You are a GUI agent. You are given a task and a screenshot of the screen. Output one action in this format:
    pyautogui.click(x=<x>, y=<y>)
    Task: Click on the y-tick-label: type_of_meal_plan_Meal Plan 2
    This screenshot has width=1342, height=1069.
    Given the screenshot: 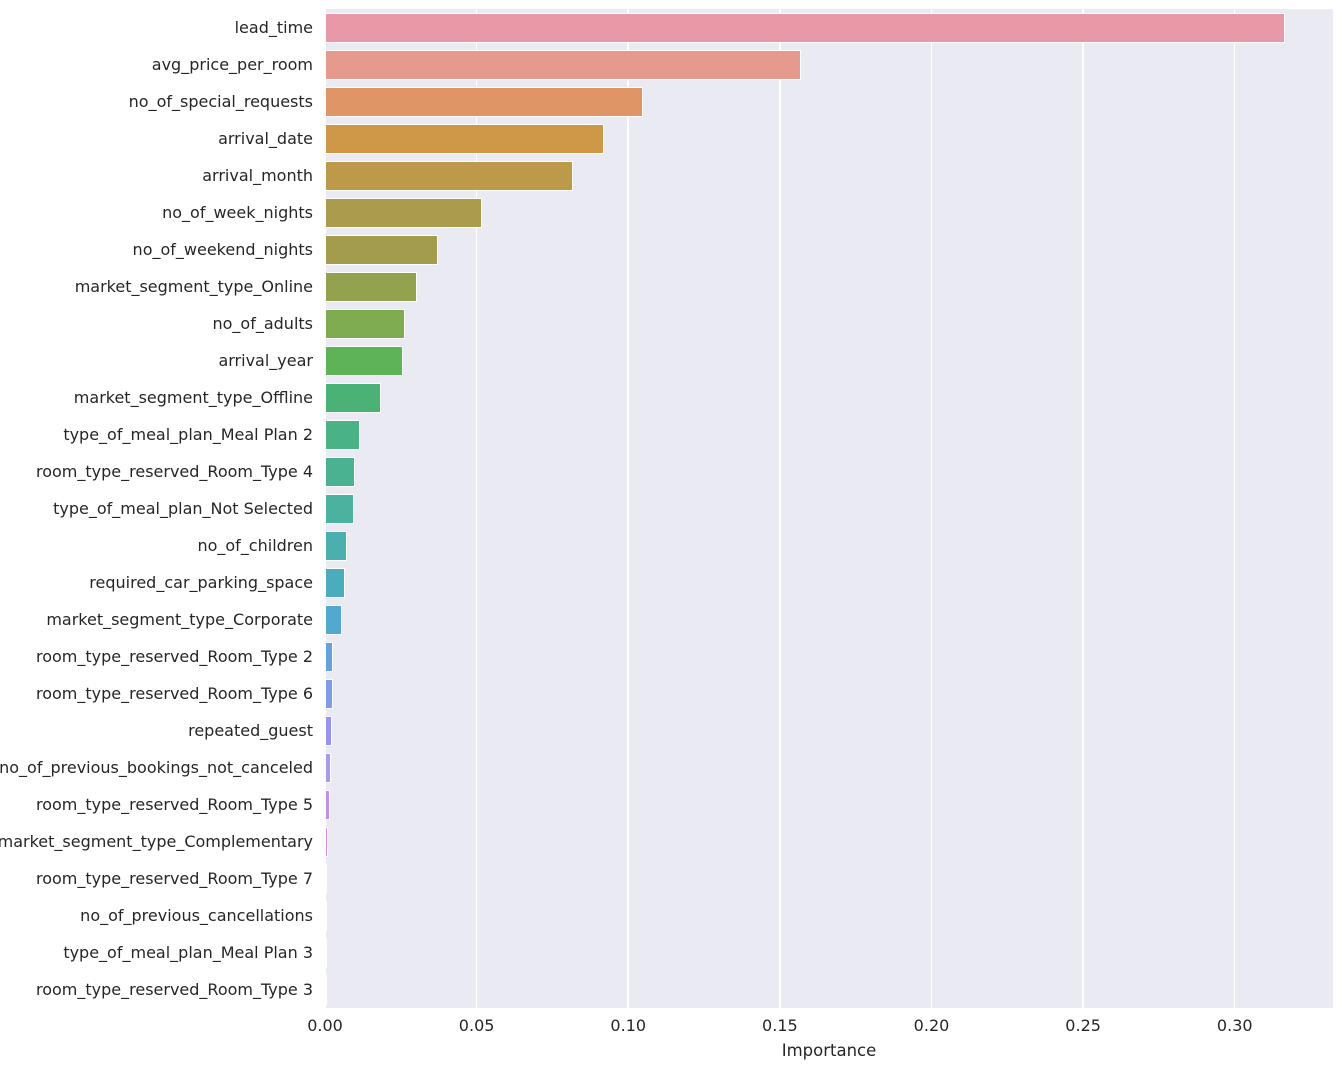 What is the action you would take?
    pyautogui.click(x=188, y=434)
    